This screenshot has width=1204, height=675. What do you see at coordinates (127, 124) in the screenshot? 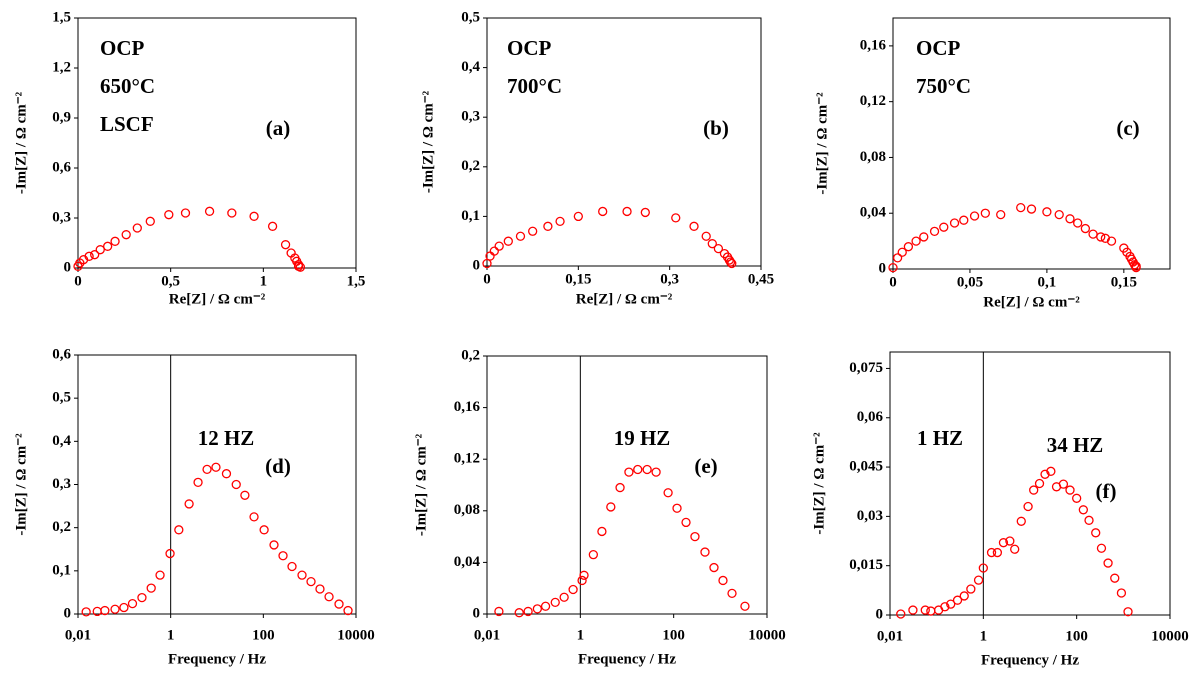
I see `annotation: LSCF` at bounding box center [127, 124].